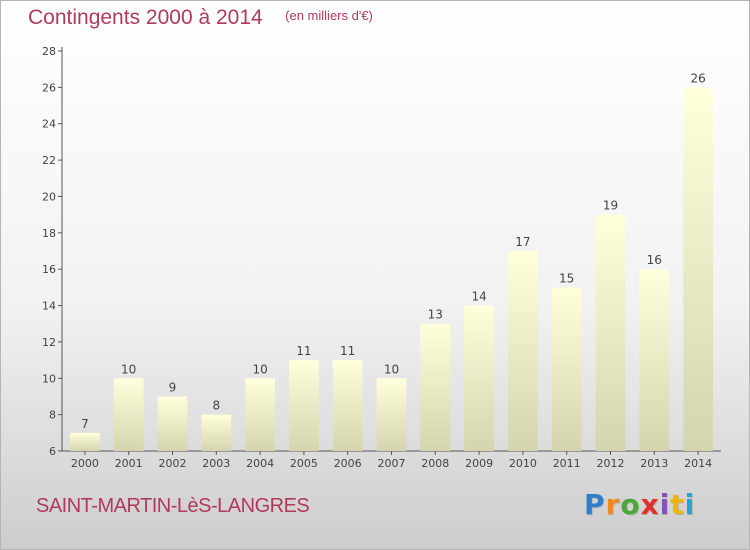 The width and height of the screenshot is (750, 550). Describe the element at coordinates (613, 504) in the screenshot. I see `logo-letter: r` at that location.